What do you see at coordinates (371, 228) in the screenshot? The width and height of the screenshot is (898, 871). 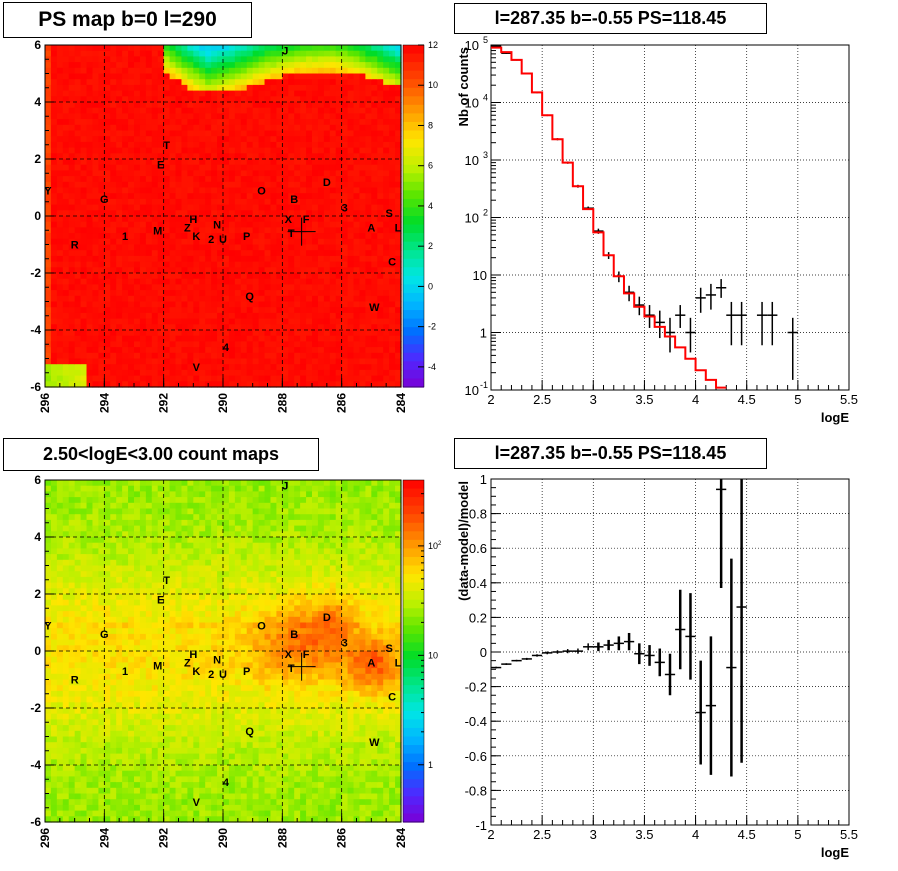 I see `ps-map-source-label: A` at bounding box center [371, 228].